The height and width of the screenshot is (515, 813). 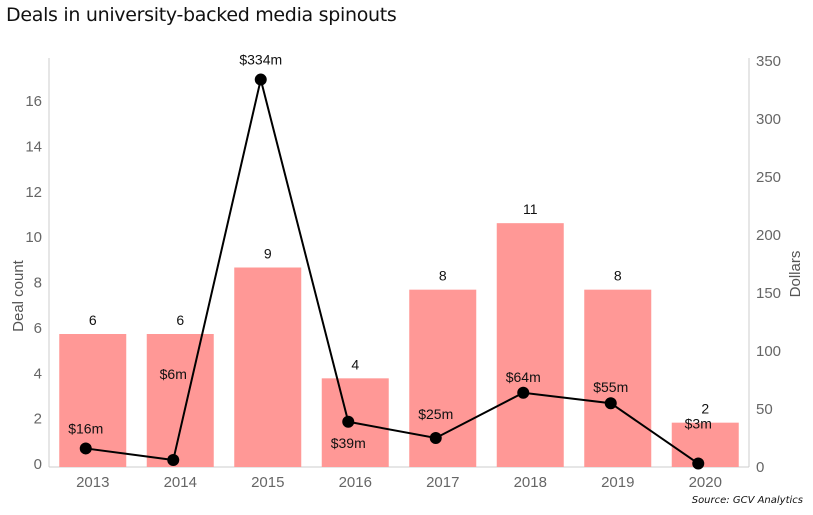 I want to click on right-tick-label: 350, so click(x=768, y=61).